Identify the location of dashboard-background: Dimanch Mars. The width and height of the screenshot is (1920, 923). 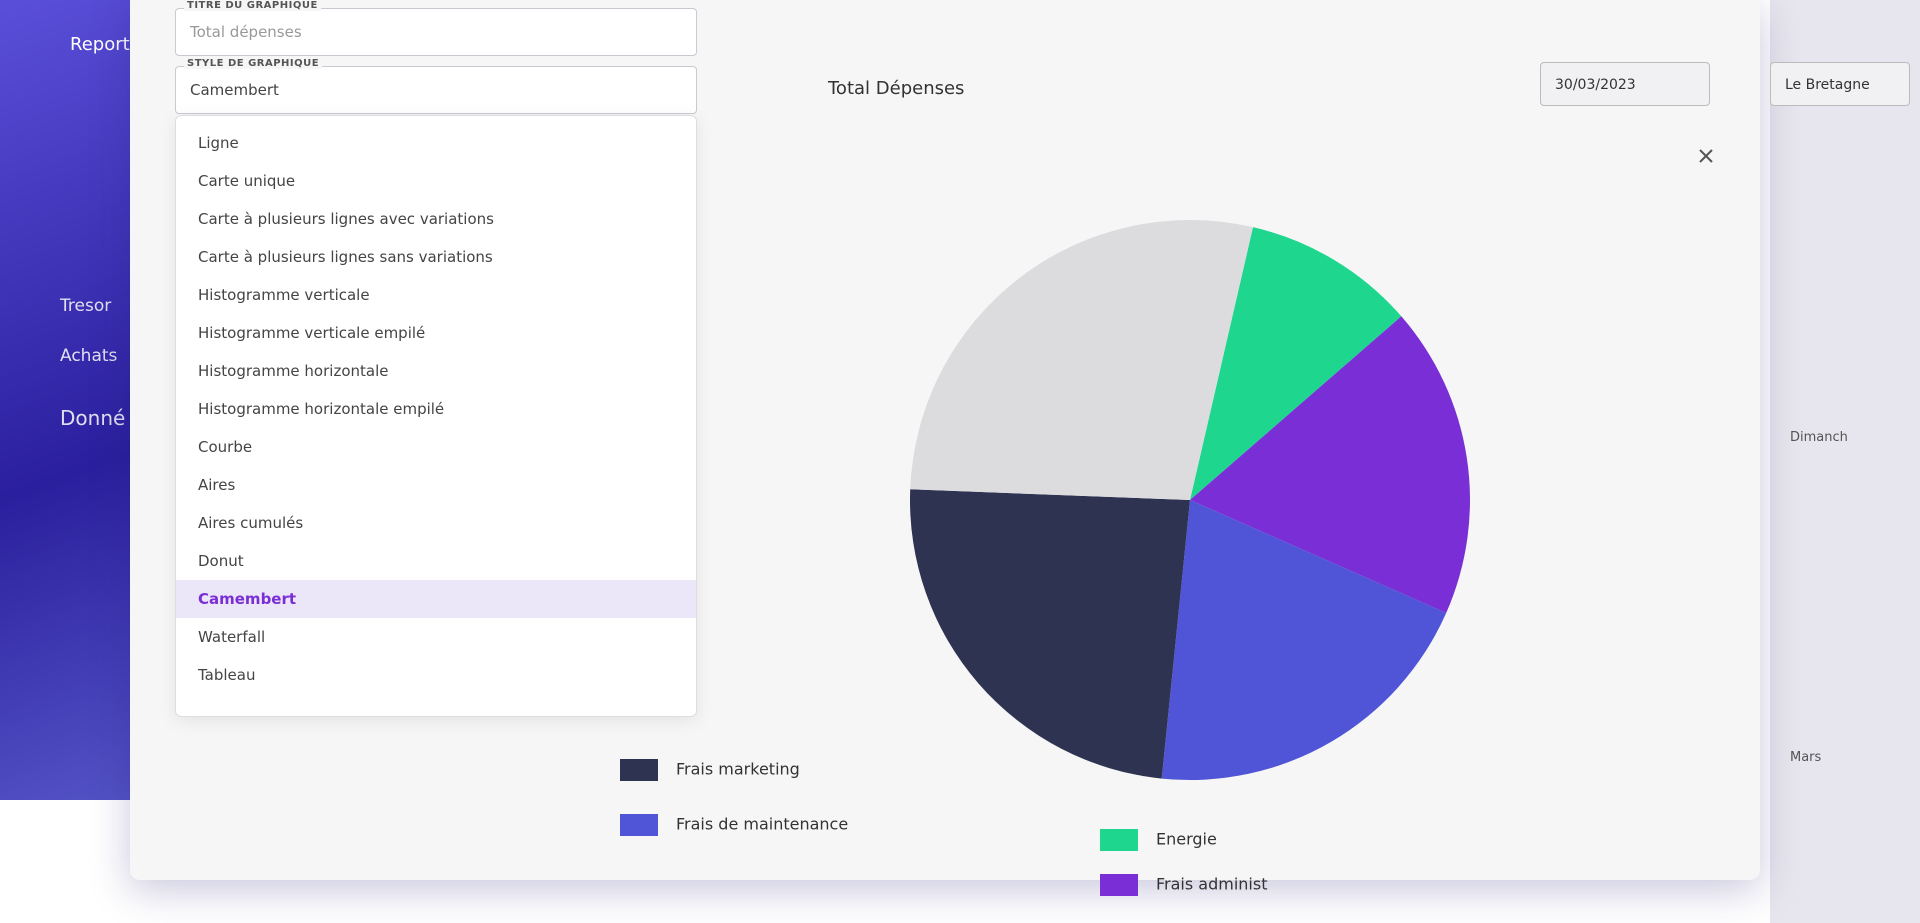
(1845, 461).